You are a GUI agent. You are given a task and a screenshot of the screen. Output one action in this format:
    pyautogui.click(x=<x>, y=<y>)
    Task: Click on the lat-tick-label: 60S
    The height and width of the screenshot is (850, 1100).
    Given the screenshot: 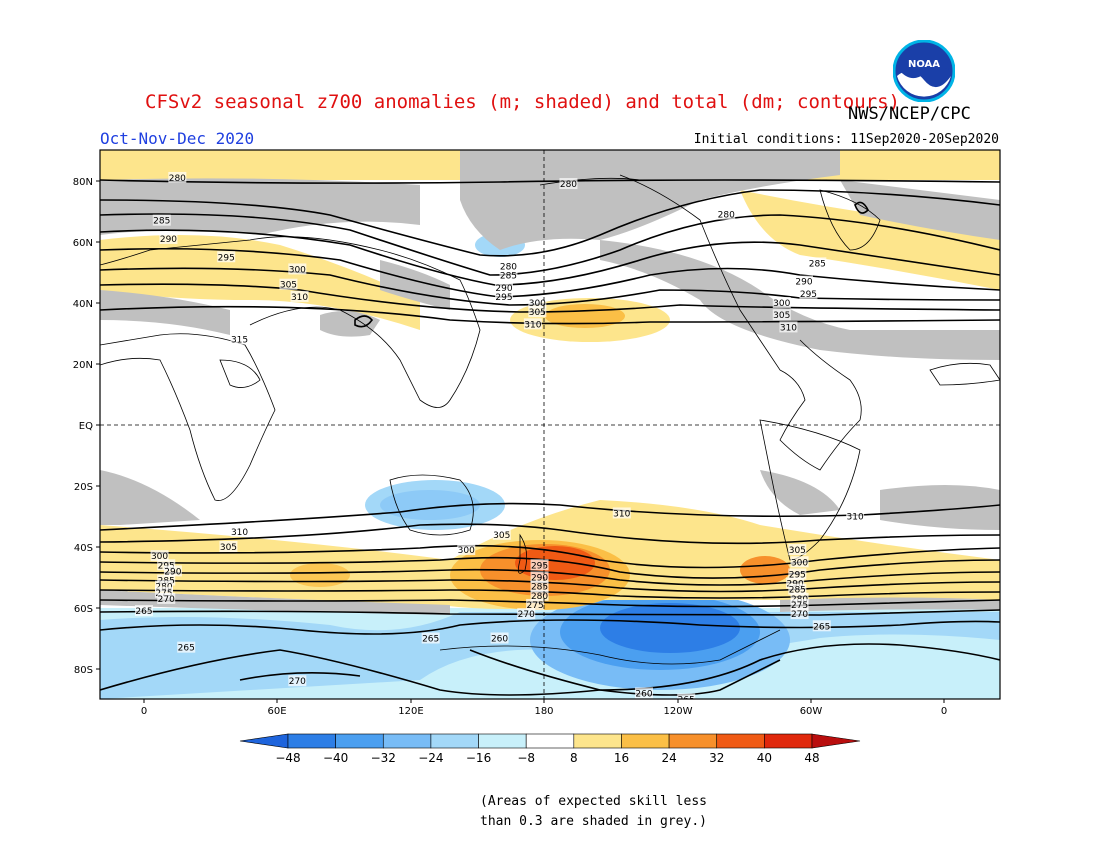 What is the action you would take?
    pyautogui.click(x=83, y=609)
    